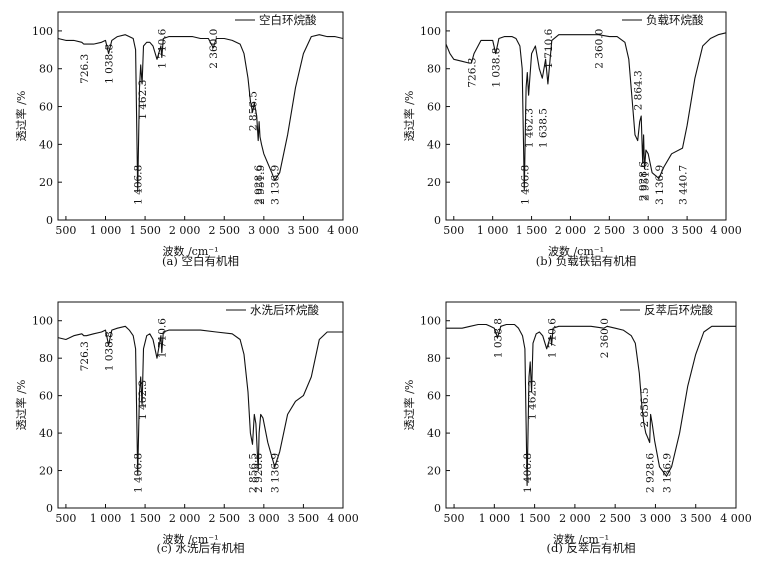 This screenshot has height=571, width=763. What do you see at coordinates (543, 128) in the screenshot?
I see `peak-label: 1 638.5` at bounding box center [543, 128].